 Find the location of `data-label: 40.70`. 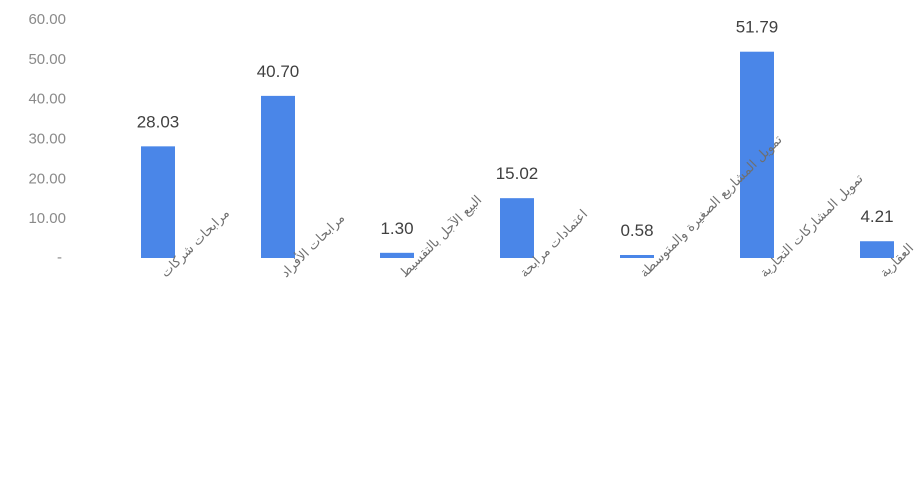

data-label: 40.70 is located at coordinates (278, 71).